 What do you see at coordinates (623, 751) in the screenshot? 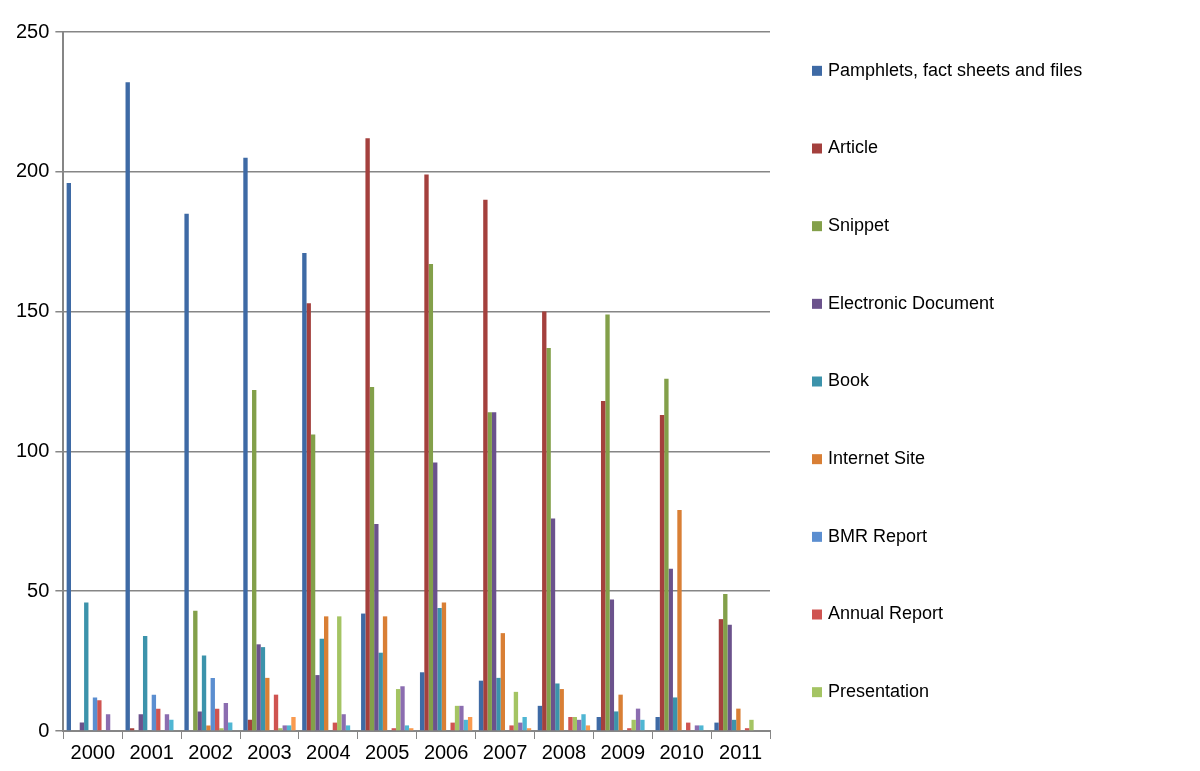
I see `x-tick-label: 2009` at bounding box center [623, 751].